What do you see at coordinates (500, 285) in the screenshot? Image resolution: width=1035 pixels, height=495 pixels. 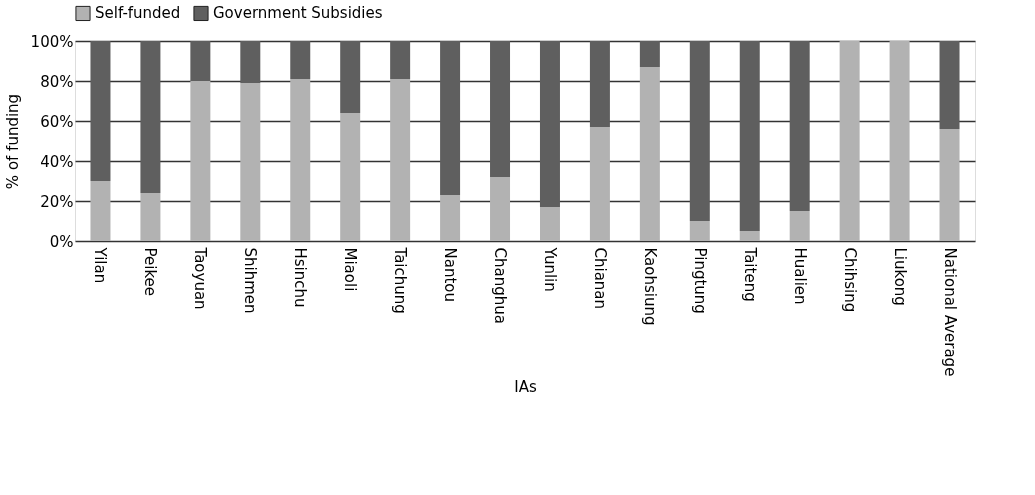 I see `x-tick-label: Changhua` at bounding box center [500, 285].